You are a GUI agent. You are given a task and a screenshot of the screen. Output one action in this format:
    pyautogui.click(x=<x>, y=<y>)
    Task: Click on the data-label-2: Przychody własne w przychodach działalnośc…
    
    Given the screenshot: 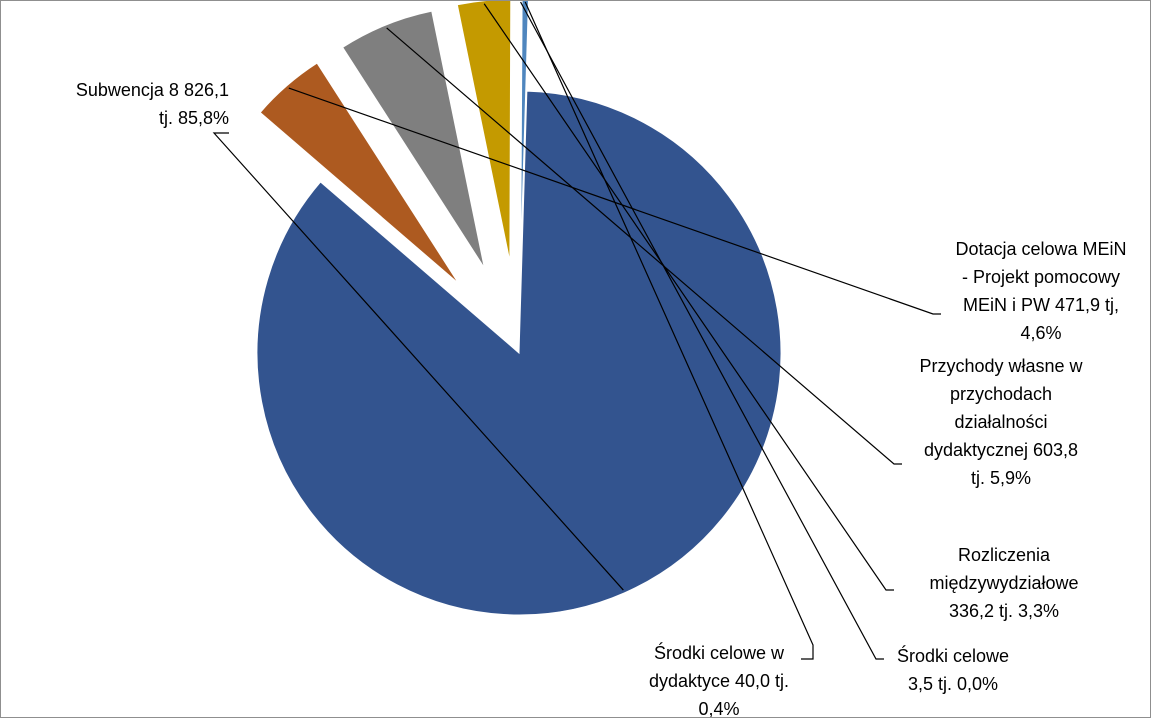 What is the action you would take?
    pyautogui.click(x=1001, y=422)
    